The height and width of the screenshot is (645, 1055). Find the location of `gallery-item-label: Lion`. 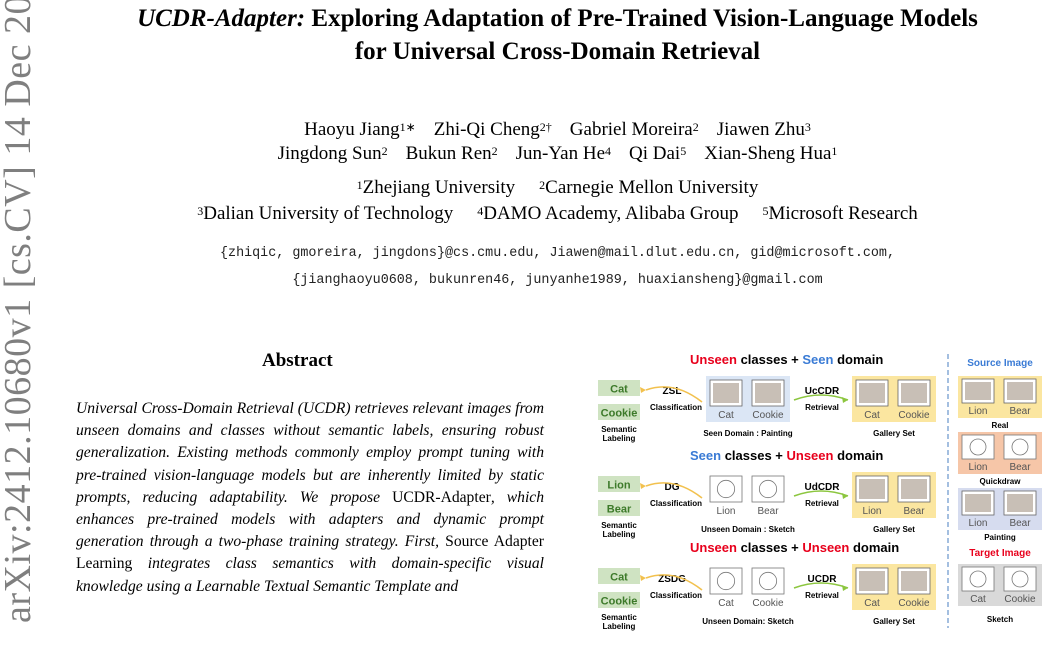

gallery-item-label: Lion is located at coordinates (872, 511).